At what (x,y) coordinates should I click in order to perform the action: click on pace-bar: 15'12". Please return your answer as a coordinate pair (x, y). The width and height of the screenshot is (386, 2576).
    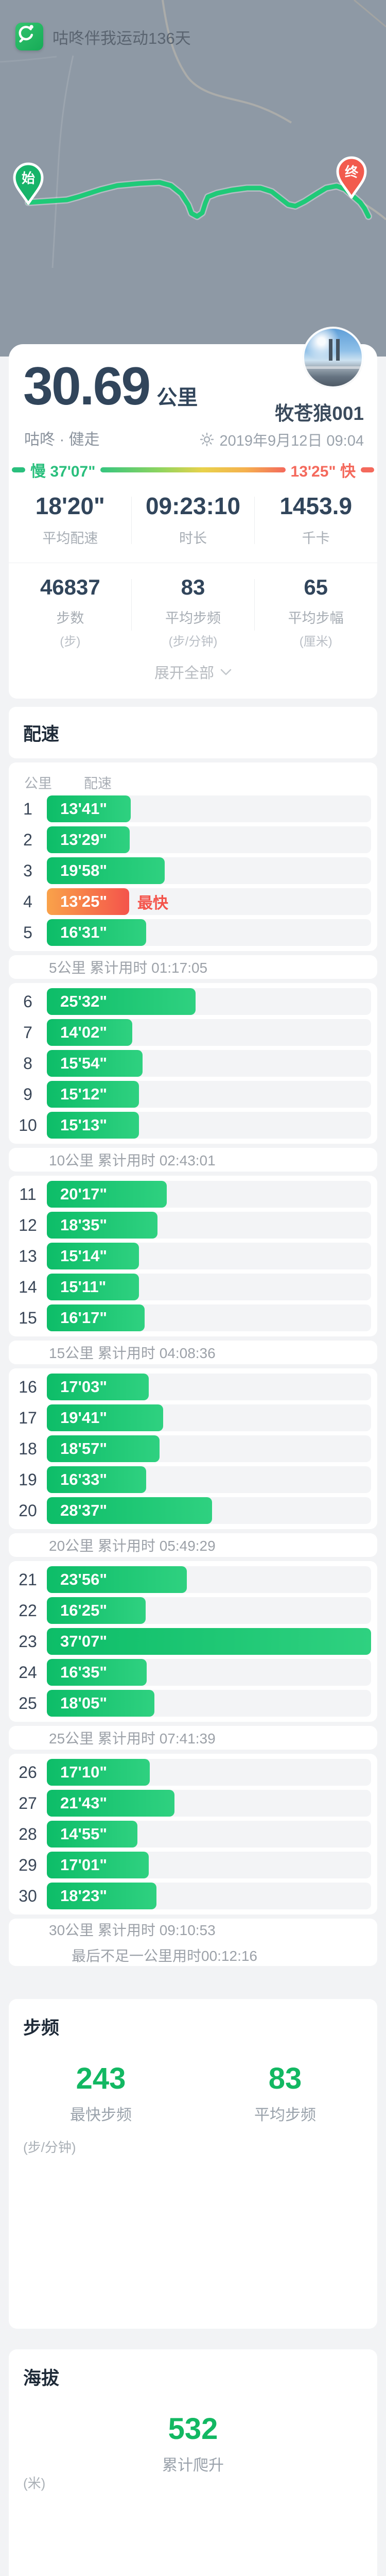
    Looking at the image, I should click on (93, 1094).